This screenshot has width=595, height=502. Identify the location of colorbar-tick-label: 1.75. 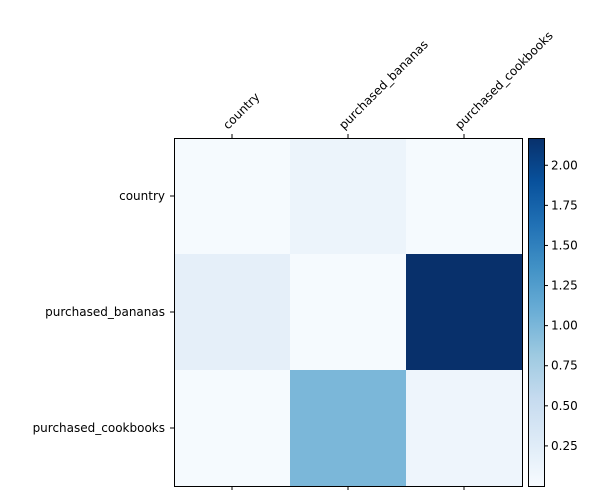
(564, 205).